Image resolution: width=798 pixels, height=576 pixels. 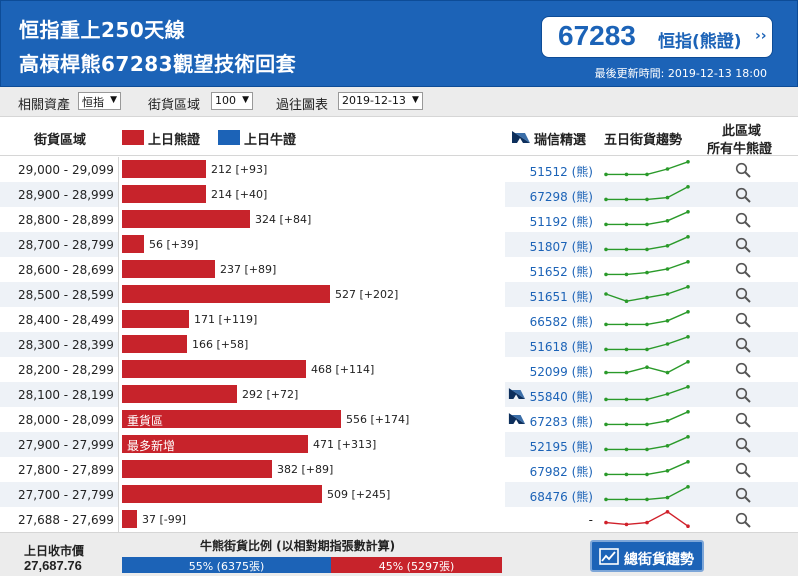 What do you see at coordinates (561, 447) in the screenshot?
I see `top-pick-code: 52195 (熊)` at bounding box center [561, 447].